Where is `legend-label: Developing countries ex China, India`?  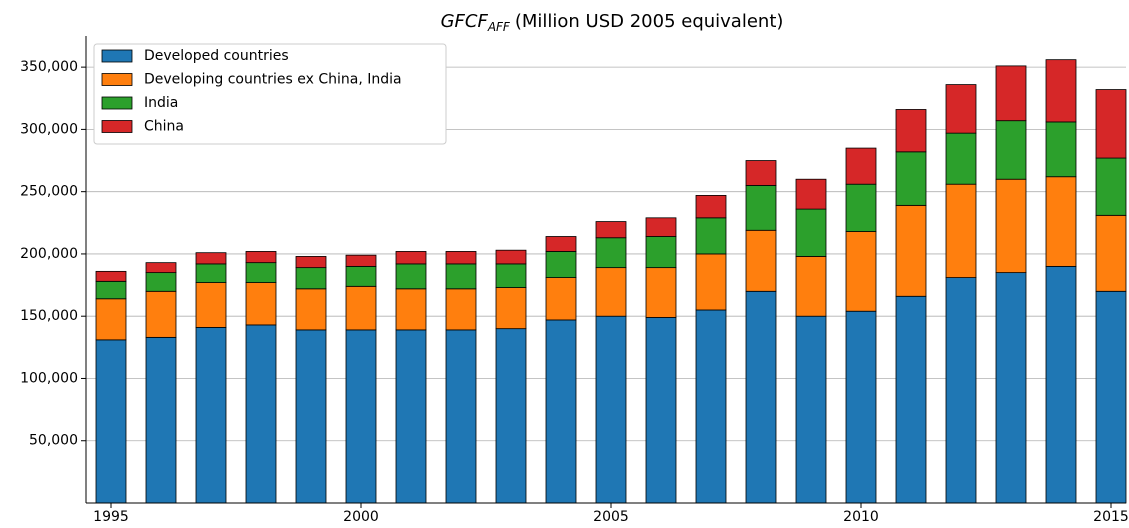 legend-label: Developing countries ex China, India is located at coordinates (273, 80).